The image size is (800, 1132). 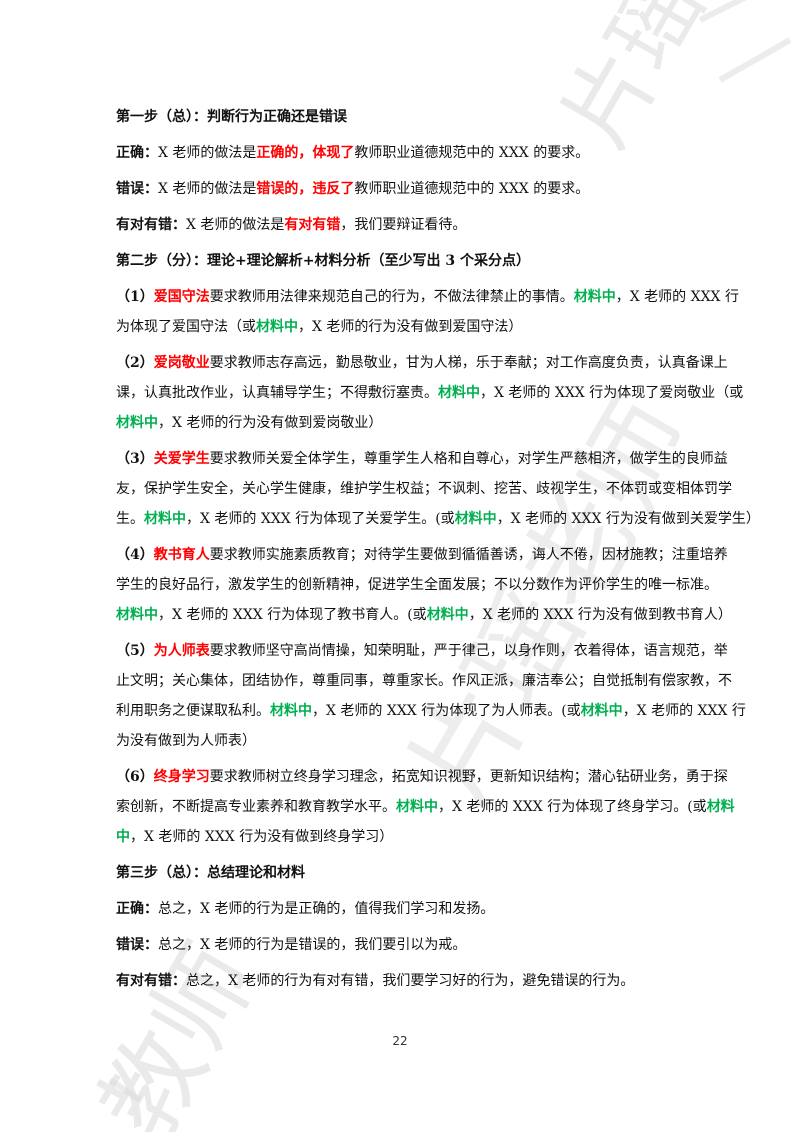 What do you see at coordinates (406, 837) in the screenshot?
I see `item6-line3: 中，X 老师的 XXX 行为没有做到终身学习）` at bounding box center [406, 837].